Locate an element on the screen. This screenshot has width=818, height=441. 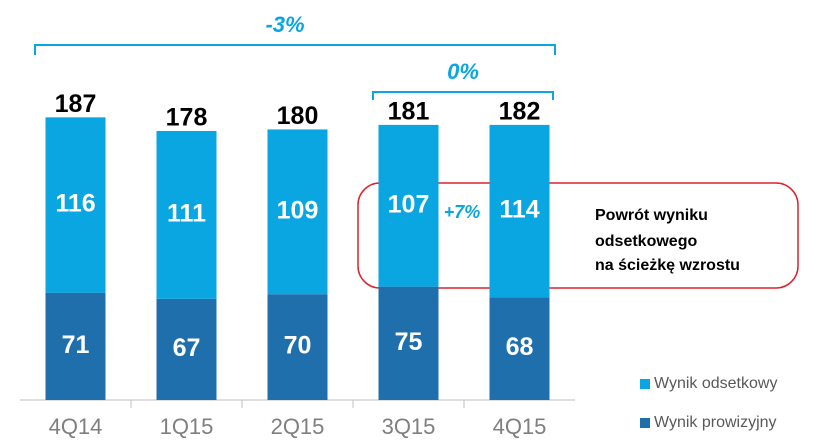
data-label: 111 is located at coordinates (186, 213).